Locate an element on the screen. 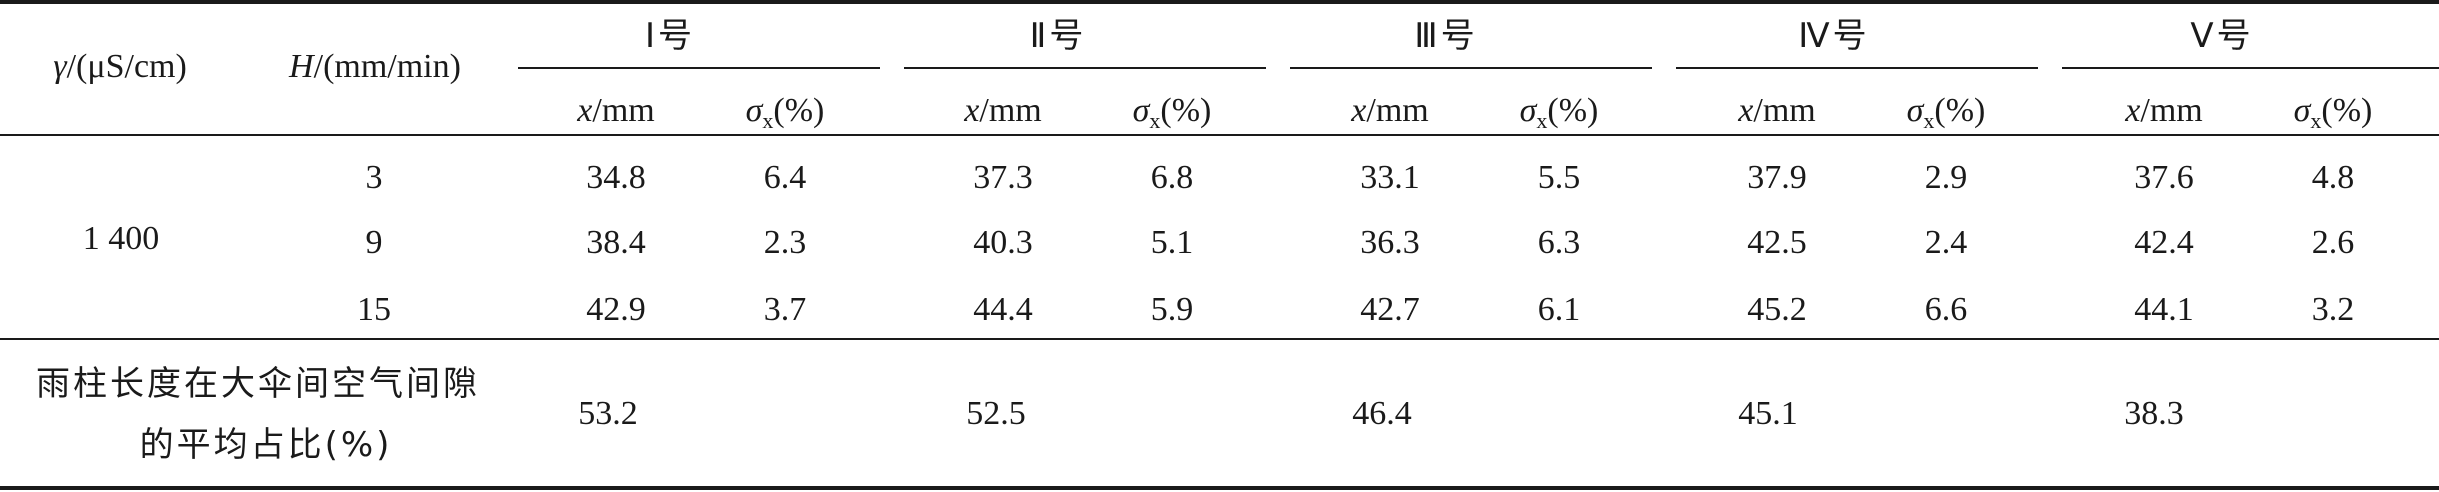 The width and height of the screenshot is (2439, 492). table-cell: 5.9 is located at coordinates (1172, 309).